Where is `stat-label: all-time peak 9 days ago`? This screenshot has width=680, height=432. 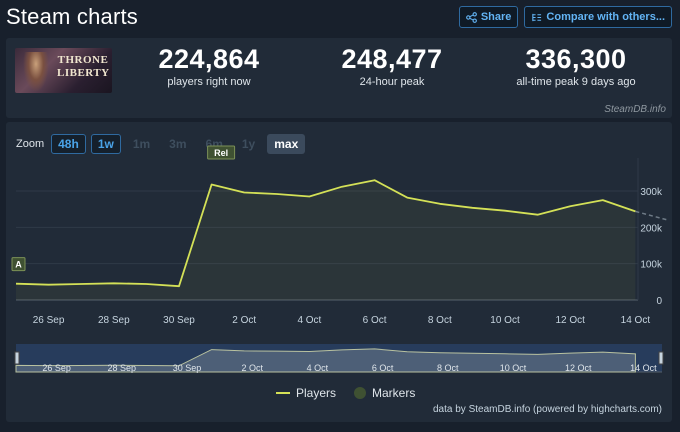 stat-label: all-time peak 9 days ago is located at coordinates (576, 82).